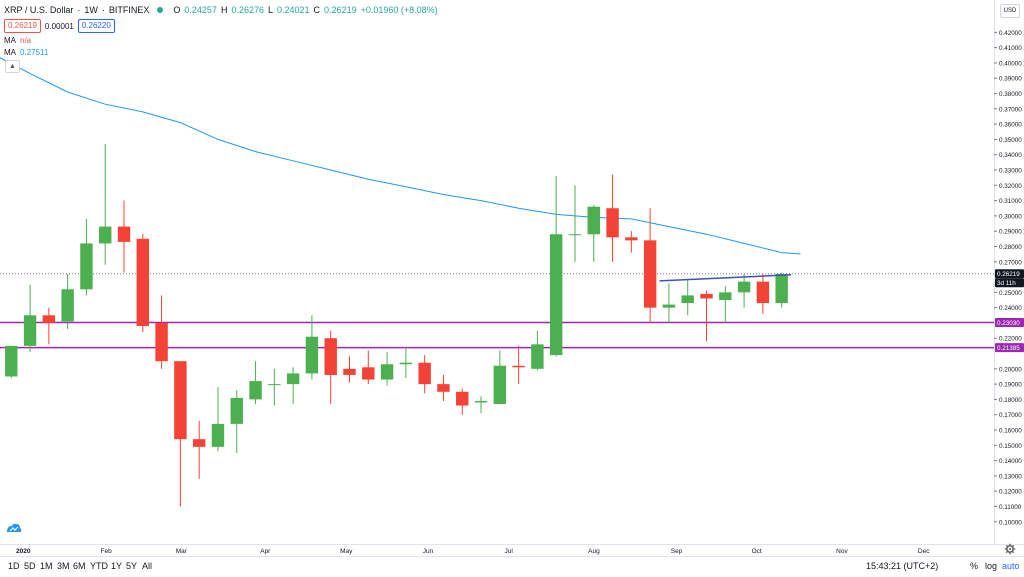 The image size is (1024, 577). What do you see at coordinates (1010, 94) in the screenshot?
I see `y-tick-label: 0.38000` at bounding box center [1010, 94].